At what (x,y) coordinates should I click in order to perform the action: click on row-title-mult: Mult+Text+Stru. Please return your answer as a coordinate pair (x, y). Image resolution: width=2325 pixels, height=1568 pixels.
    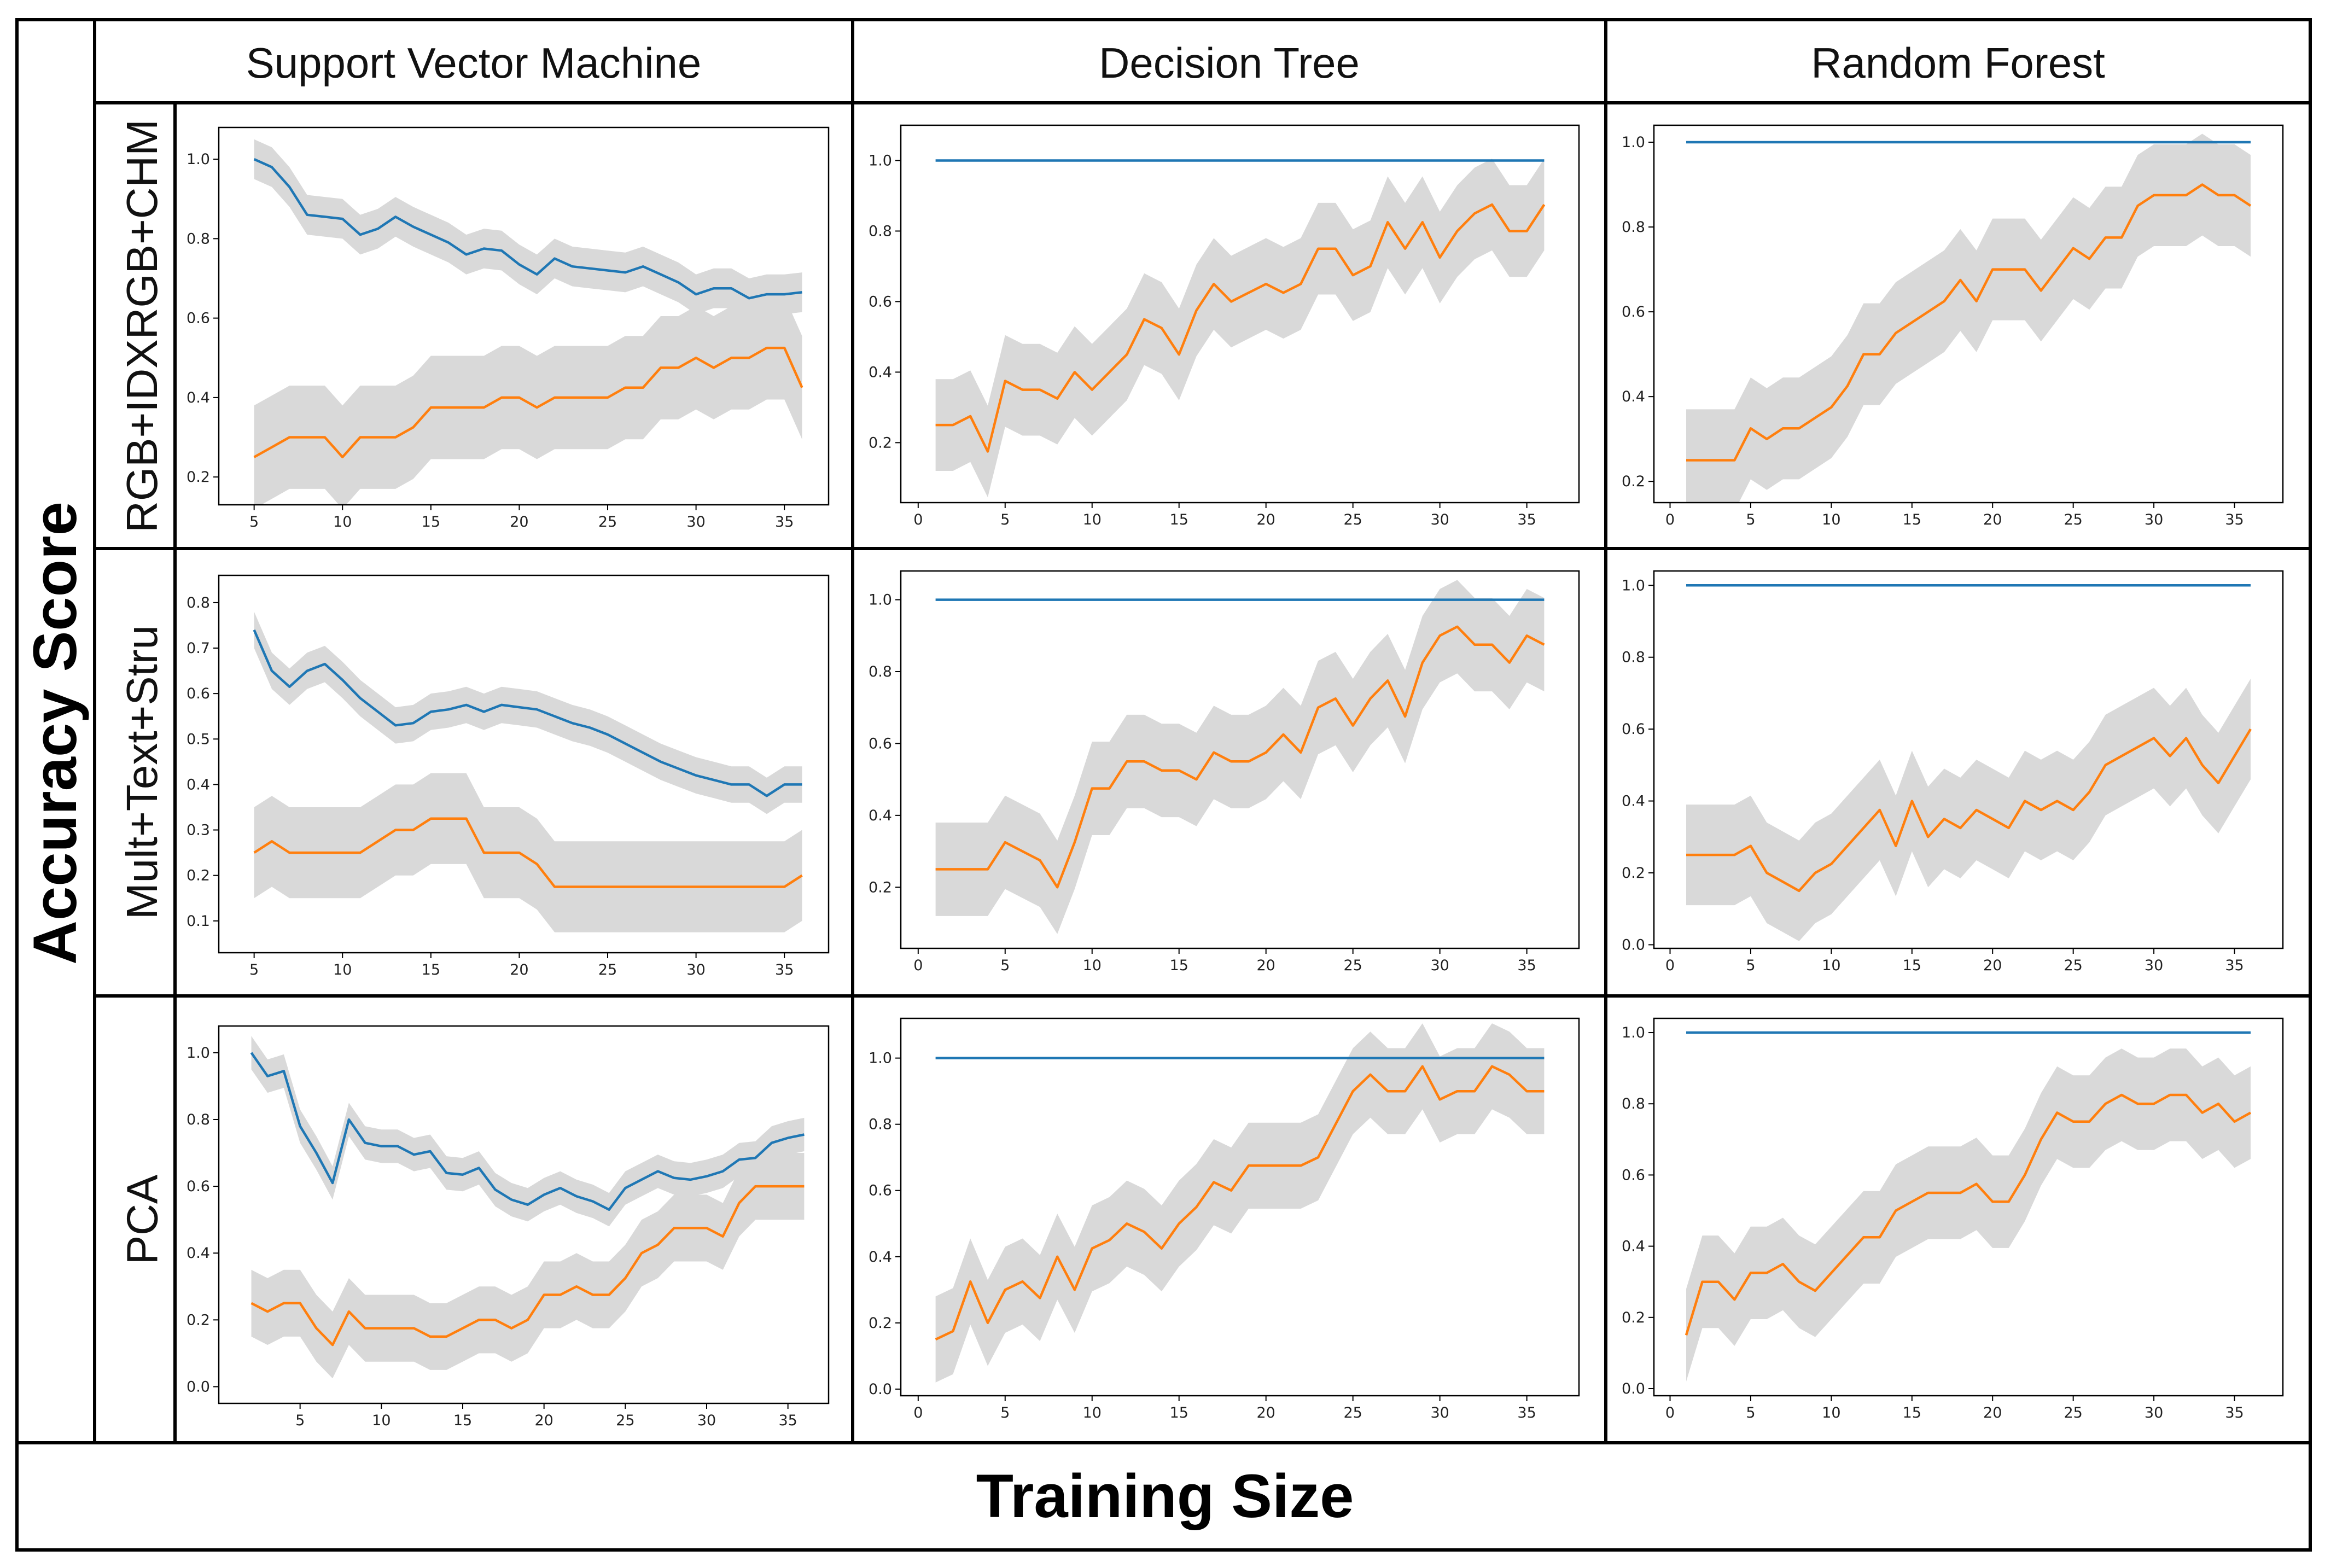
    Looking at the image, I should click on (142, 772).